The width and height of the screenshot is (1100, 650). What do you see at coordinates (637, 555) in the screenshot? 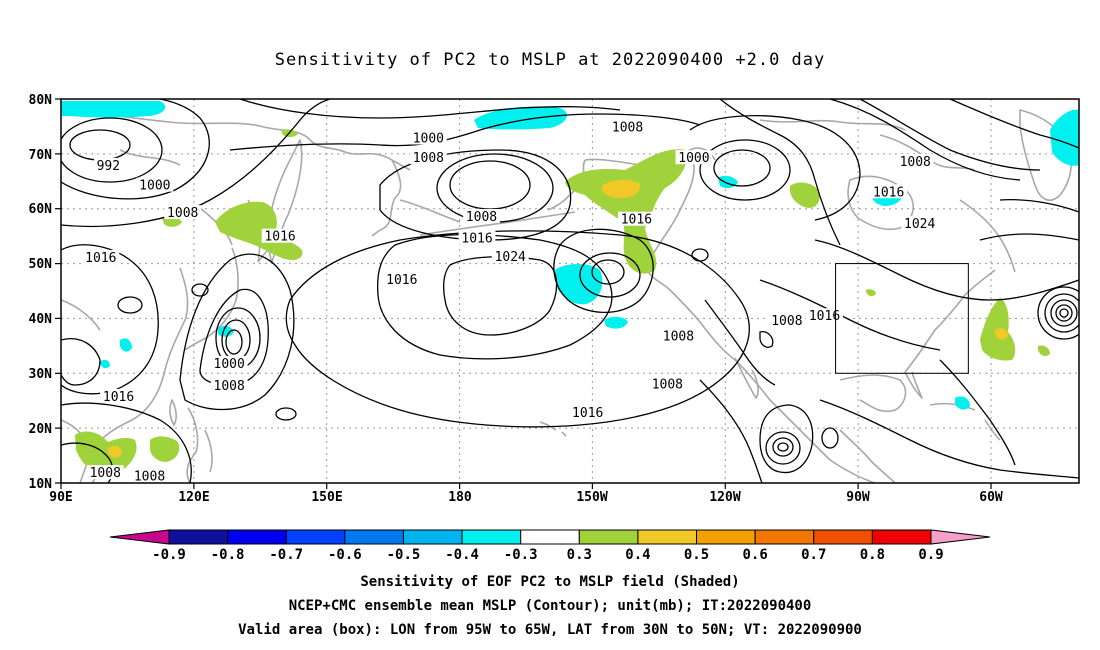
I see `colorbar-label: 0.4` at bounding box center [637, 555].